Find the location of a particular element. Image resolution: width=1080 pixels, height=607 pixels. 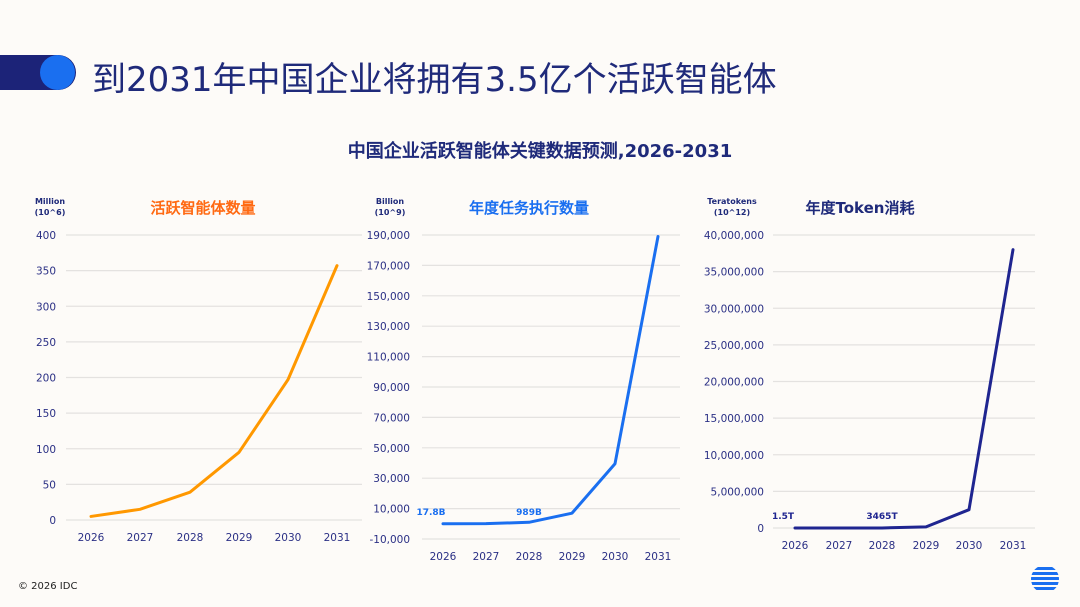

y-tick-label: 35,000,000 is located at coordinates (734, 273).